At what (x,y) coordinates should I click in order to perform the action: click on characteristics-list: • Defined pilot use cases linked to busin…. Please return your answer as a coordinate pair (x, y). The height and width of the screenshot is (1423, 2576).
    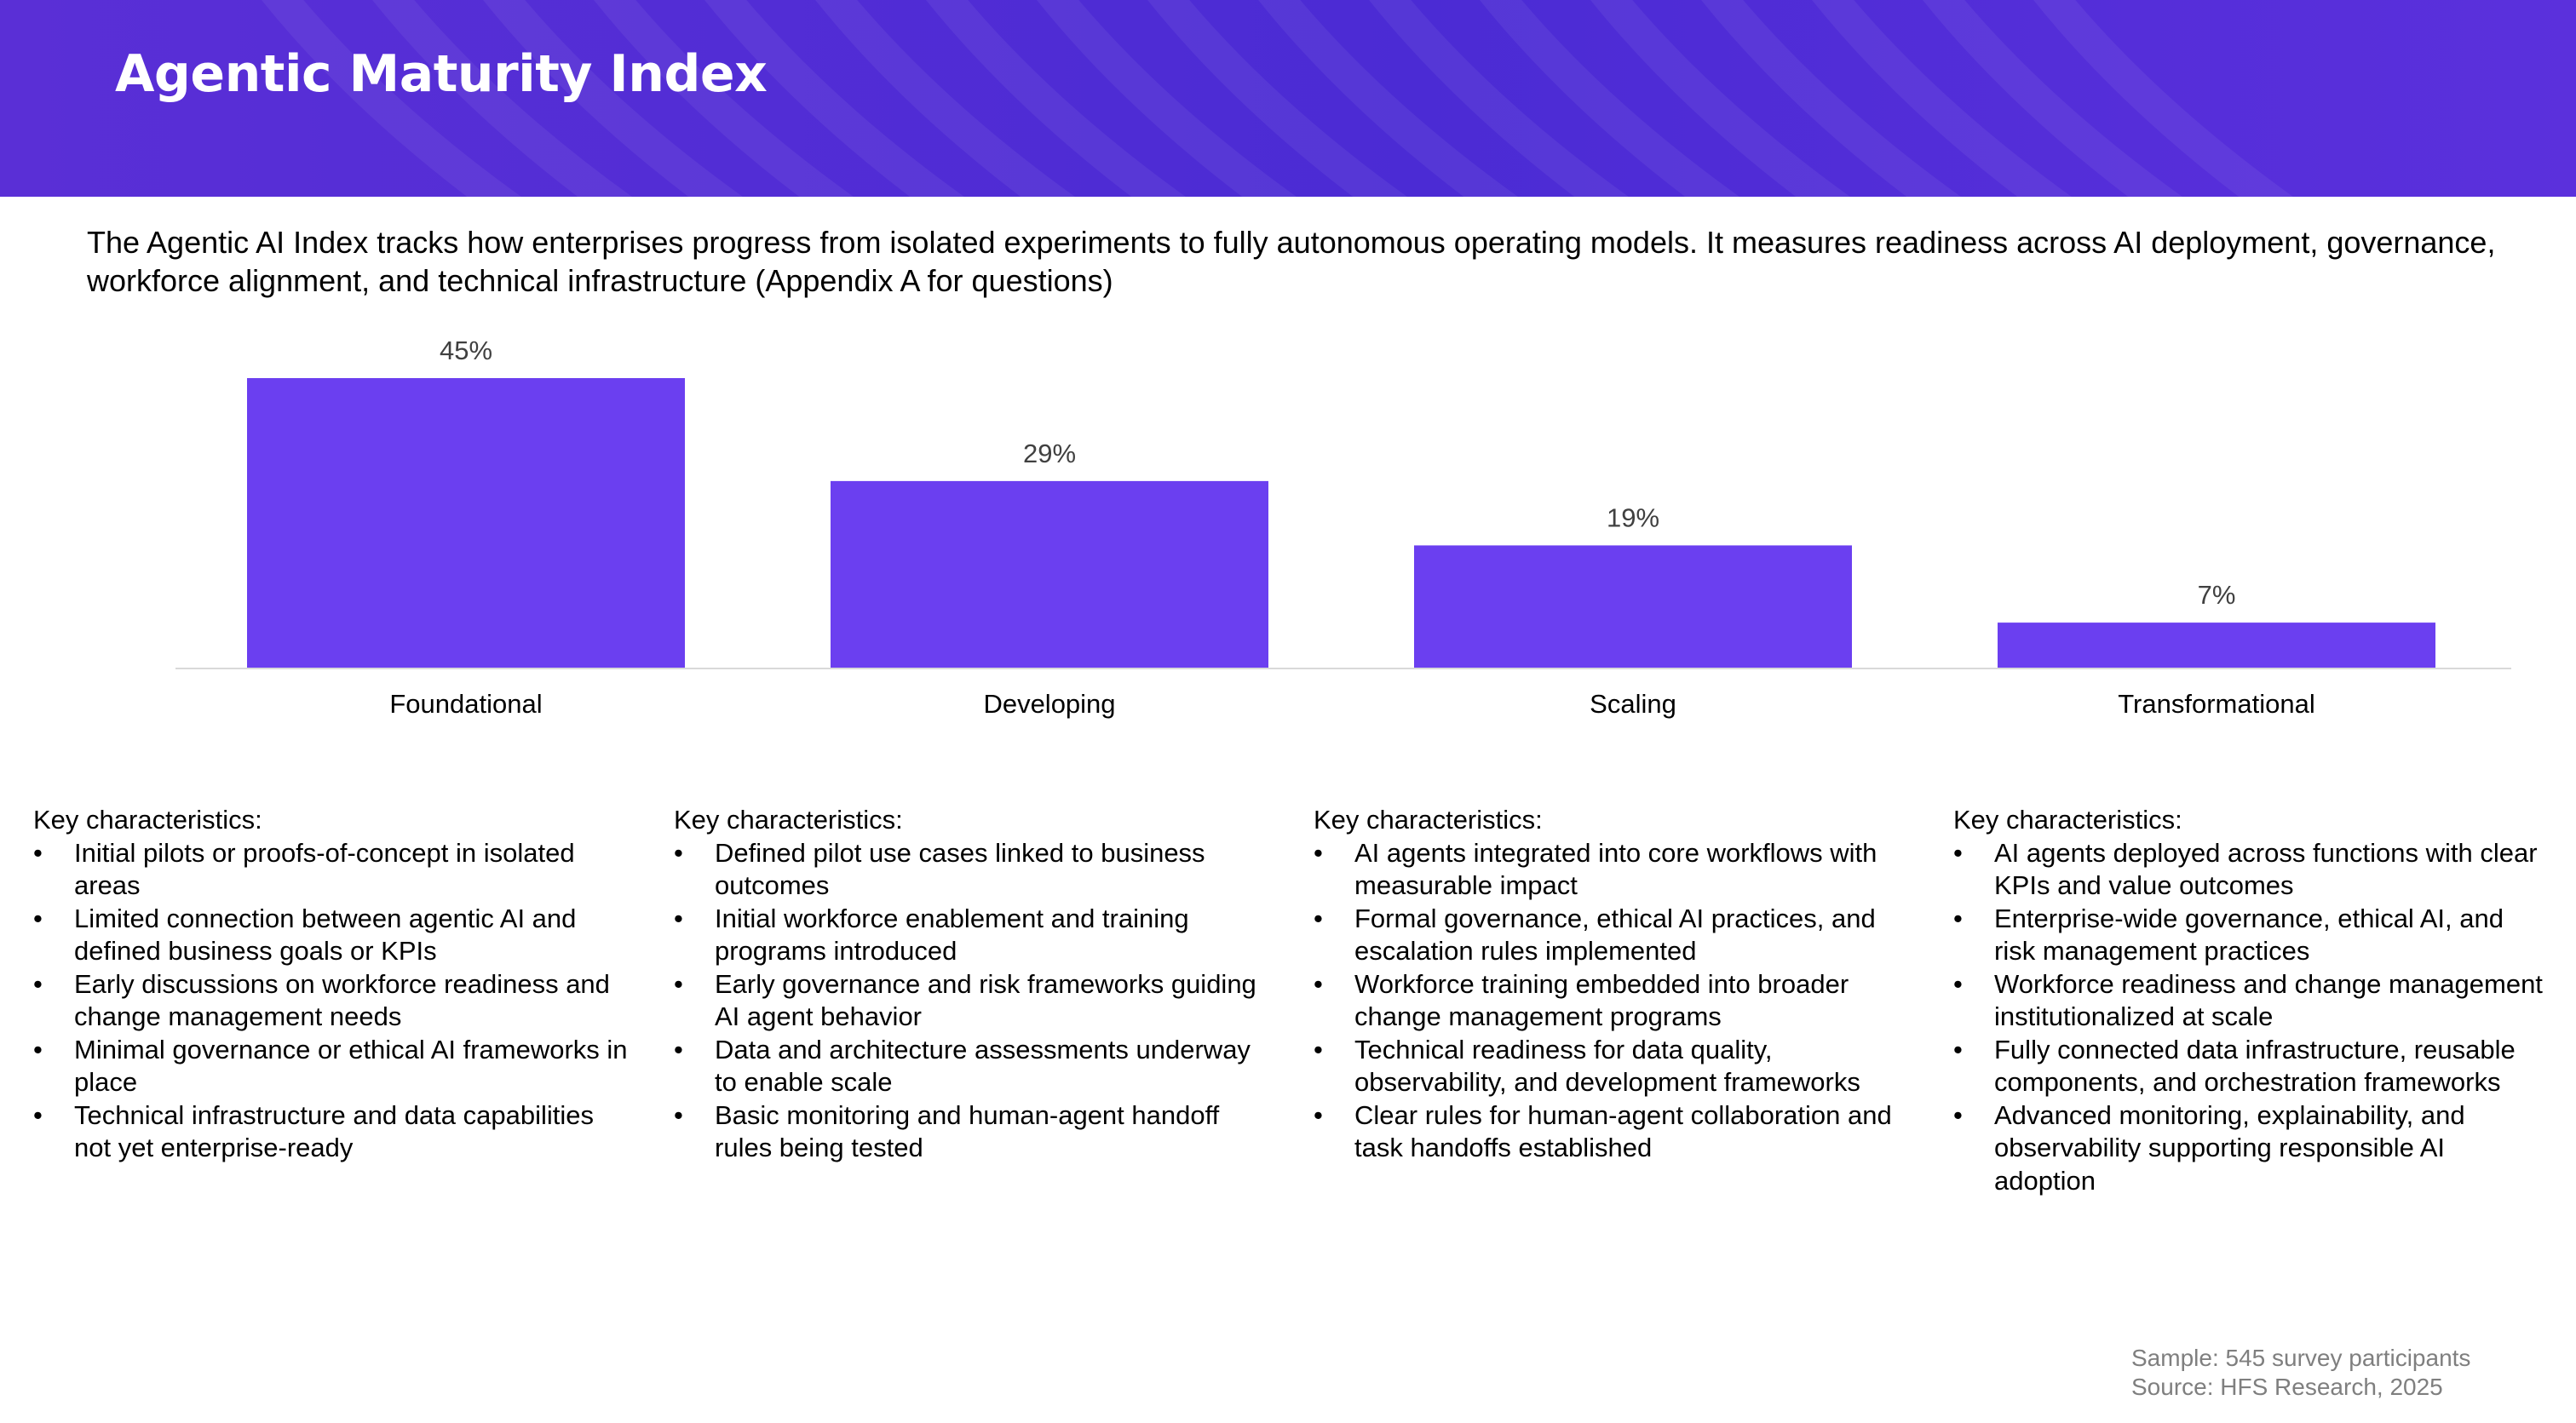
    Looking at the image, I should click on (972, 1001).